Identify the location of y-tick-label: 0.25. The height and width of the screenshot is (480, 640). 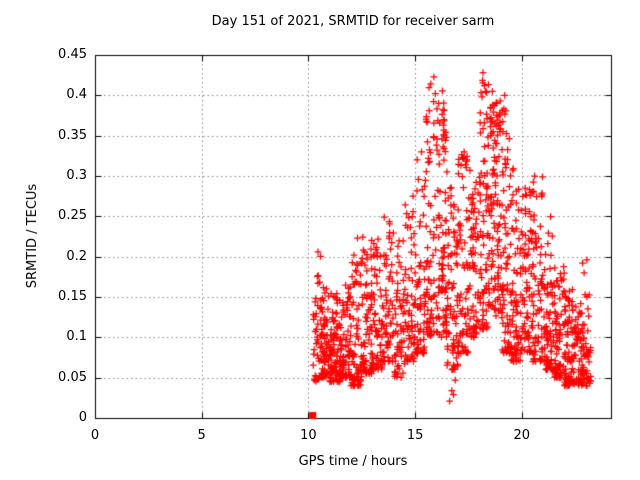
(72, 216).